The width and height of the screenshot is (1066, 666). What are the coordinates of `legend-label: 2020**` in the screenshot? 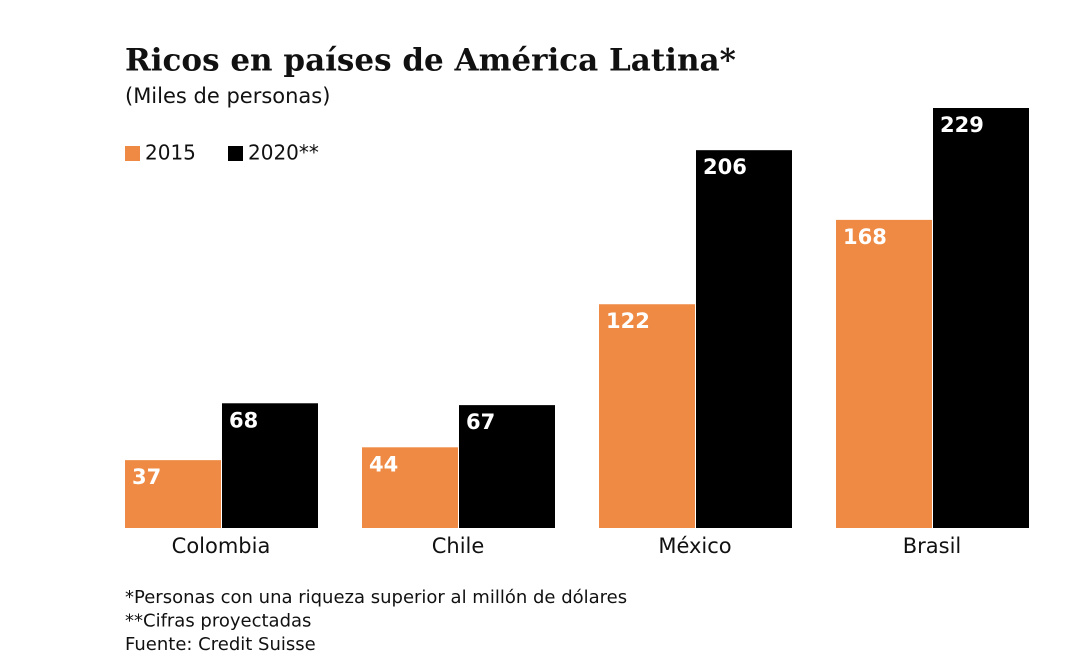 It's located at (283, 153).